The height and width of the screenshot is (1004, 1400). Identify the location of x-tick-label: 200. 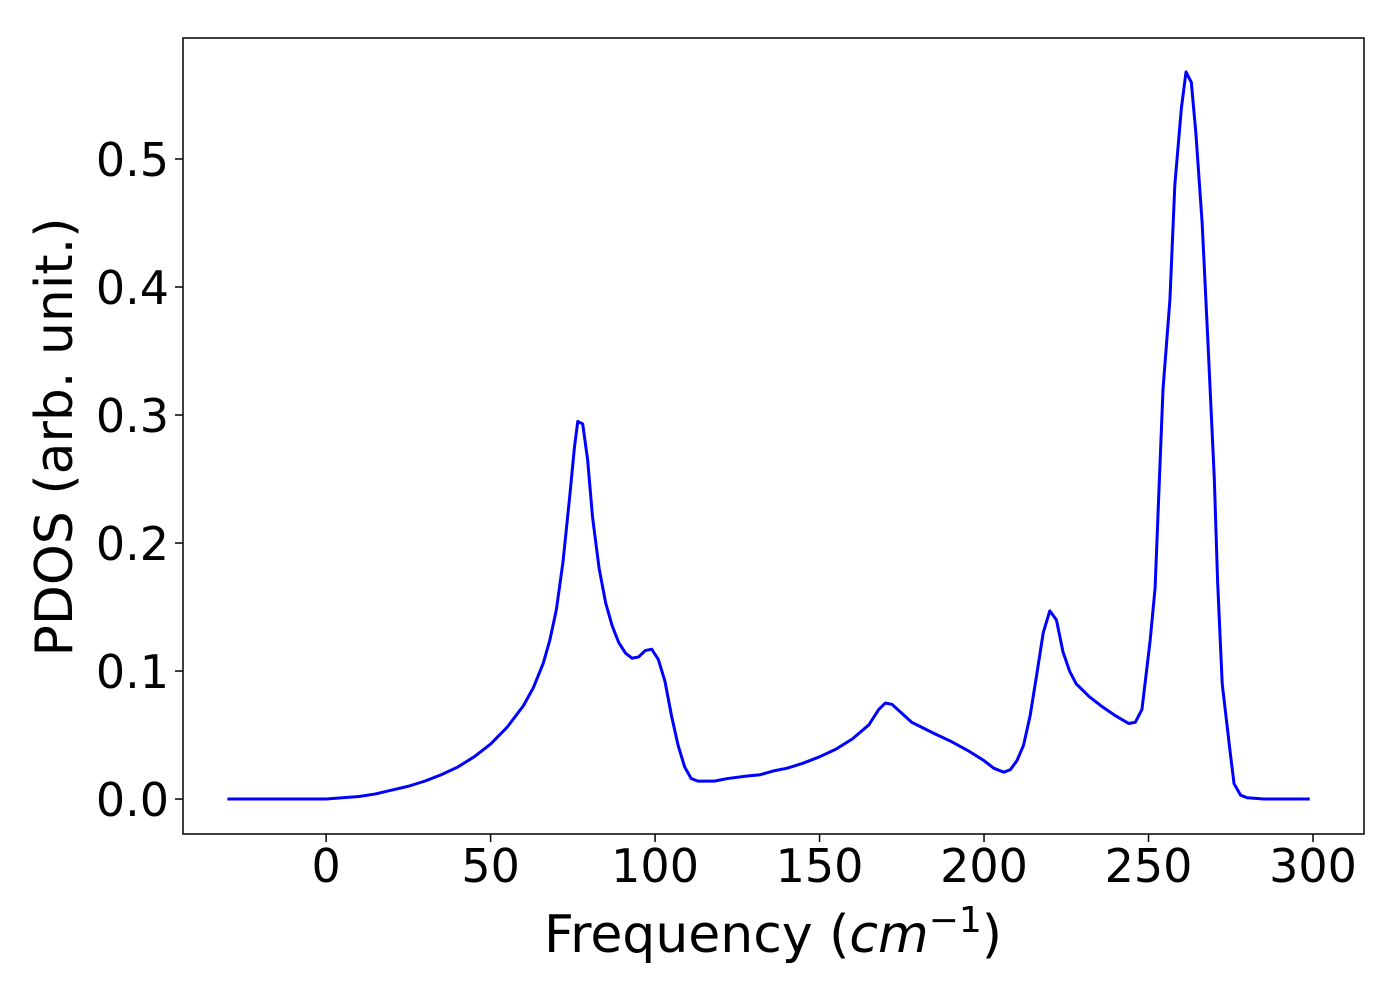
(984, 866).